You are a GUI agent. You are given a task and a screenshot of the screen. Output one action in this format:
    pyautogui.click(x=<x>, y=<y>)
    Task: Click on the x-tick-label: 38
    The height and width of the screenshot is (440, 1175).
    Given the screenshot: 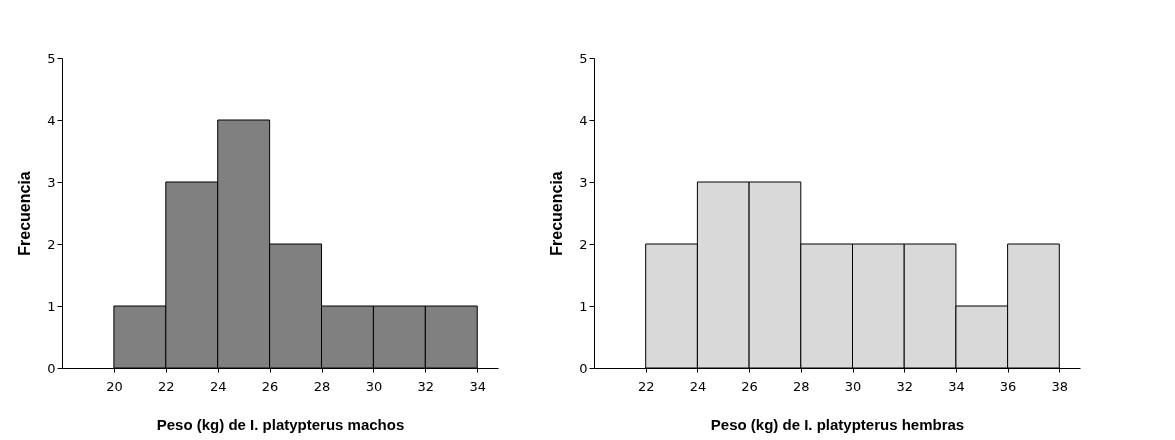 What is the action you would take?
    pyautogui.click(x=1060, y=386)
    